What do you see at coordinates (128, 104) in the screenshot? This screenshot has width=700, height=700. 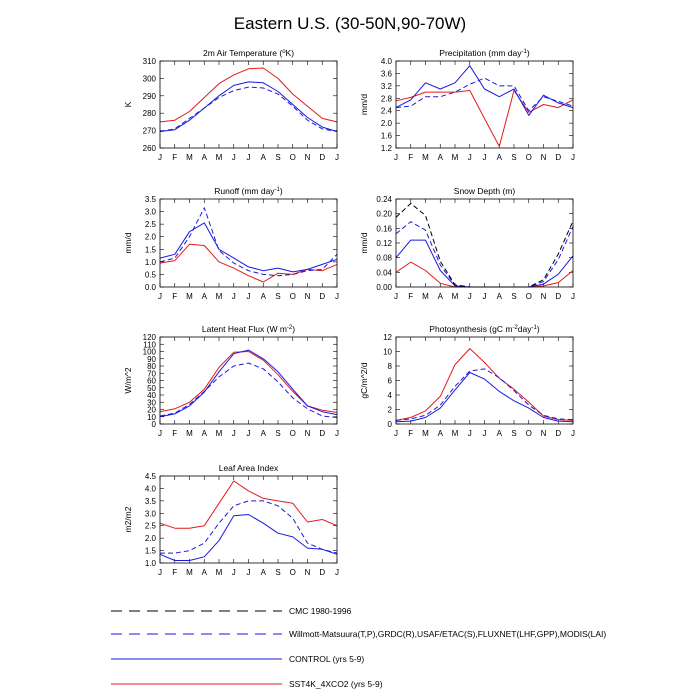 I see `y-axis-label: K` at bounding box center [128, 104].